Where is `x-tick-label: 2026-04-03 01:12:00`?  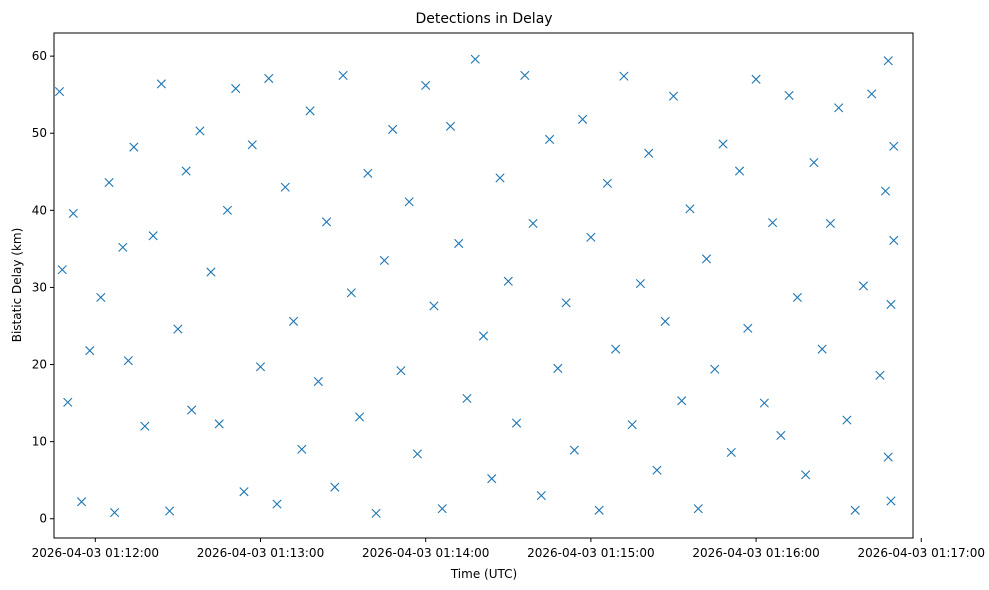 x-tick-label: 2026-04-03 01:12:00 is located at coordinates (95, 553).